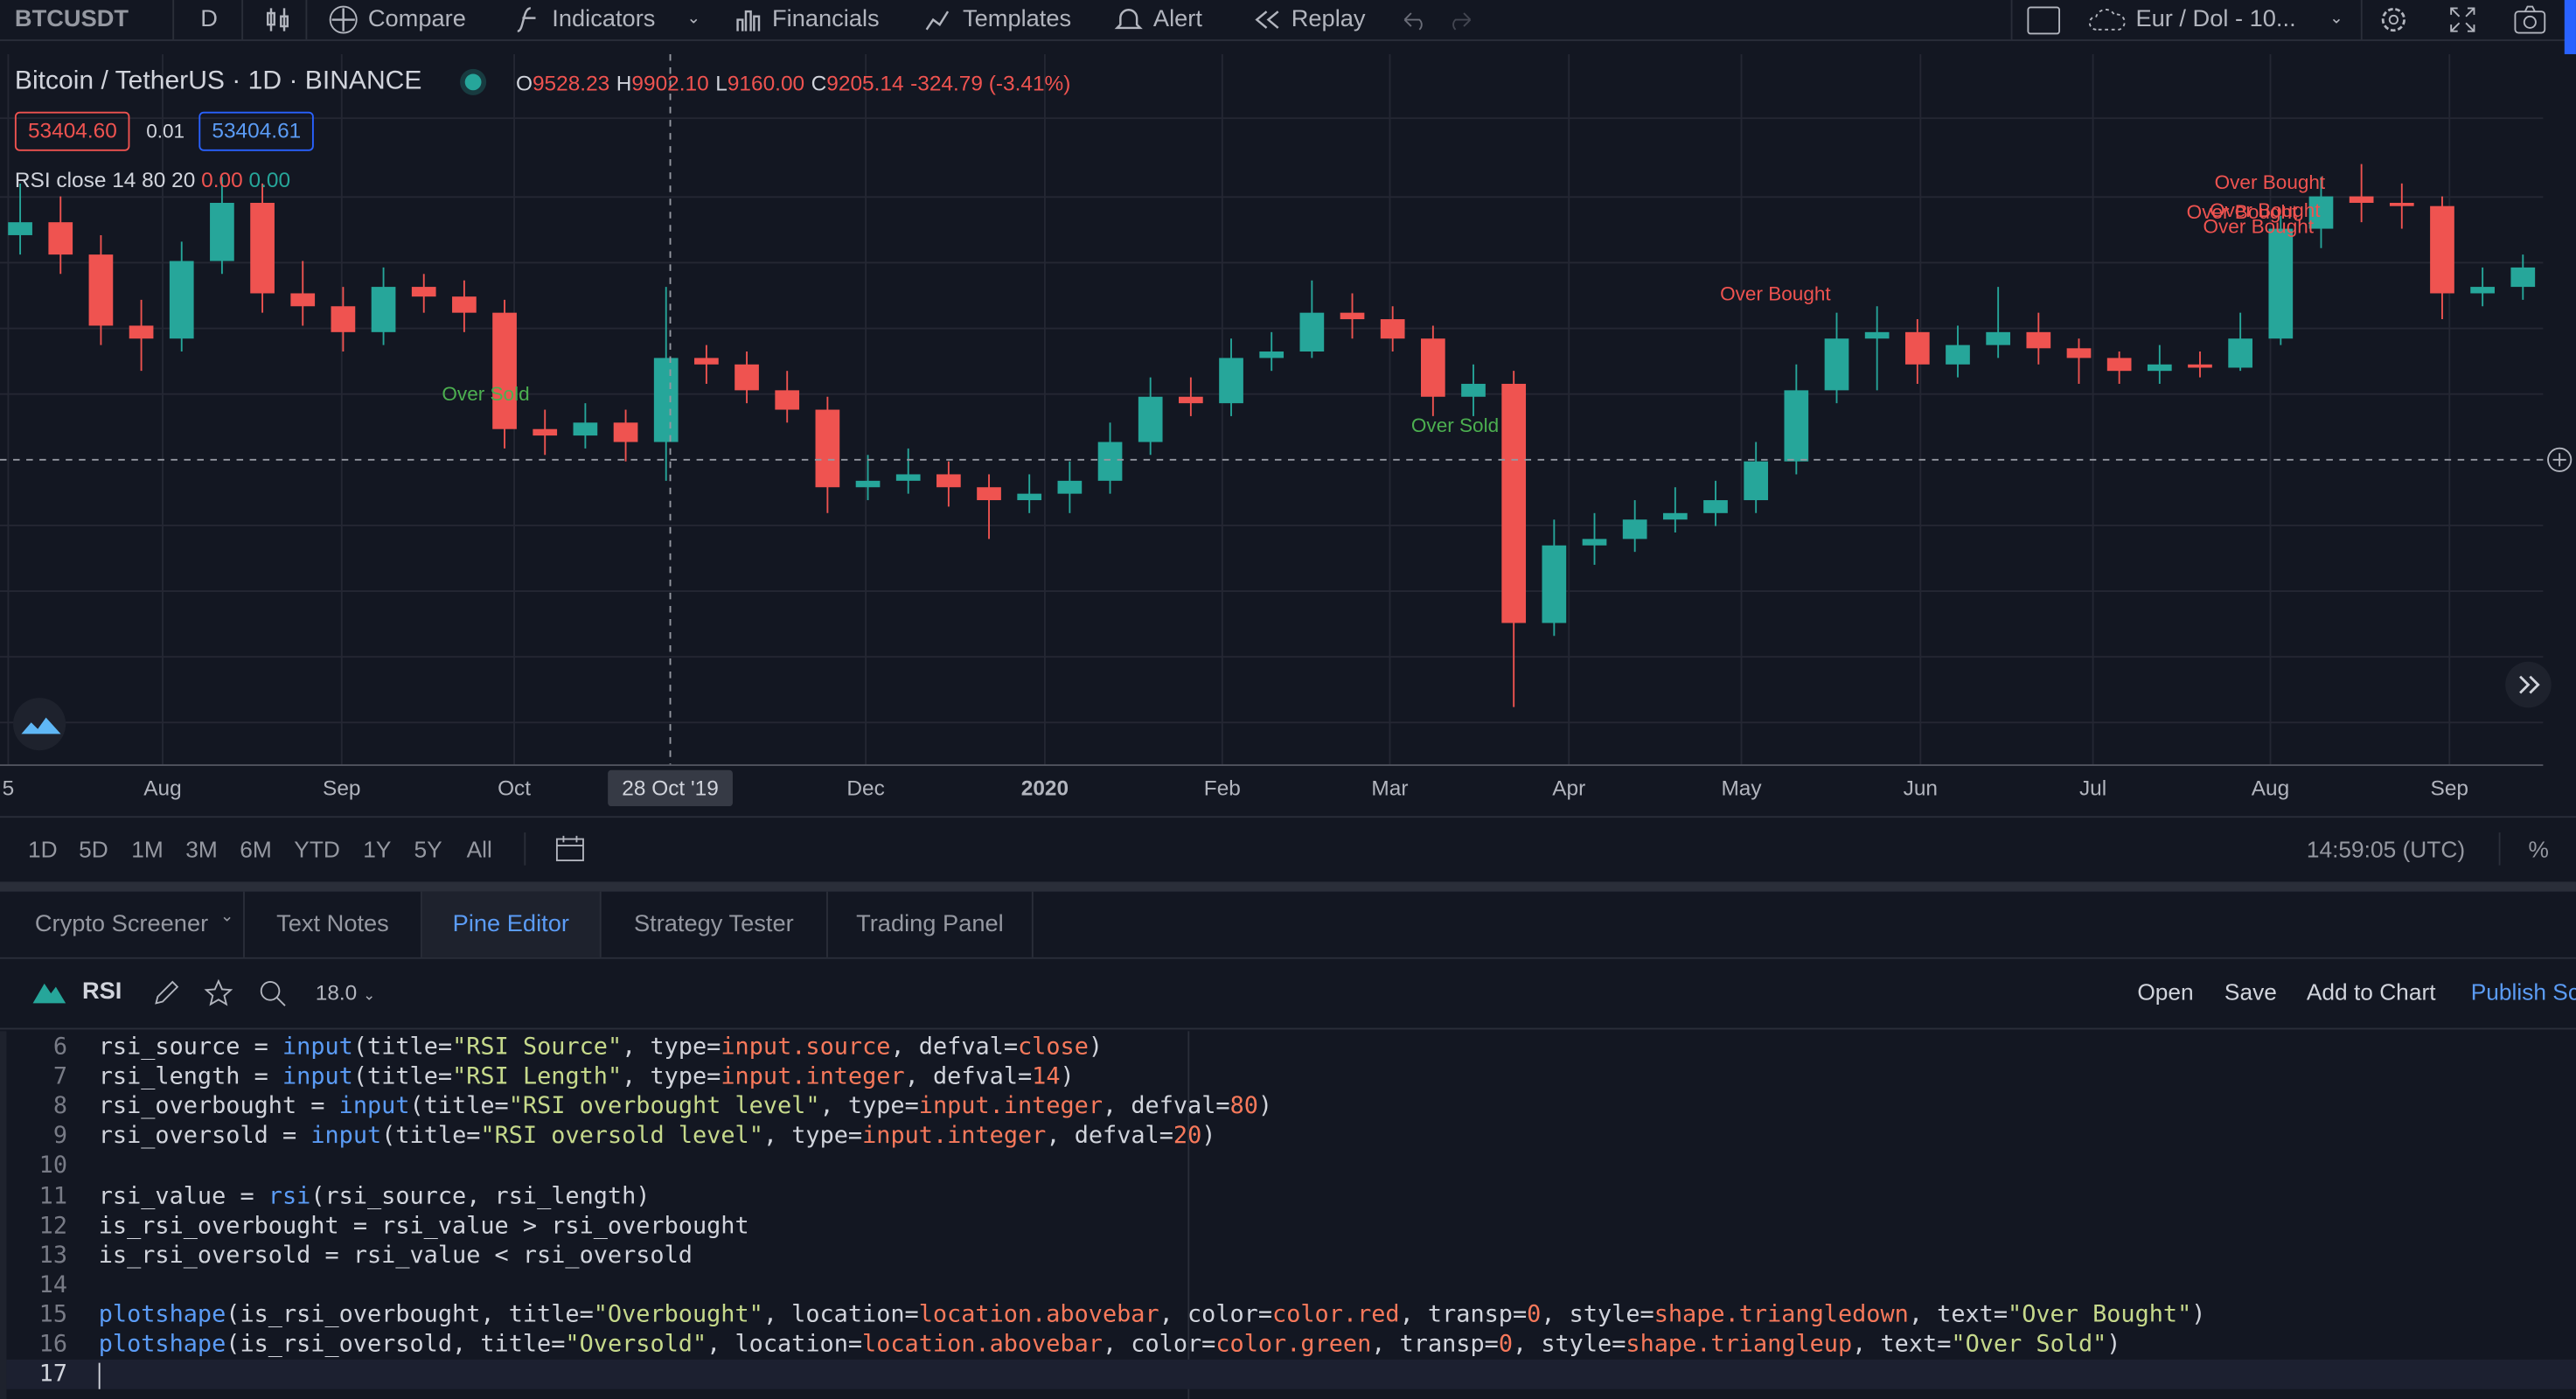  I want to click on toolbar-button: Replay, so click(1328, 19).